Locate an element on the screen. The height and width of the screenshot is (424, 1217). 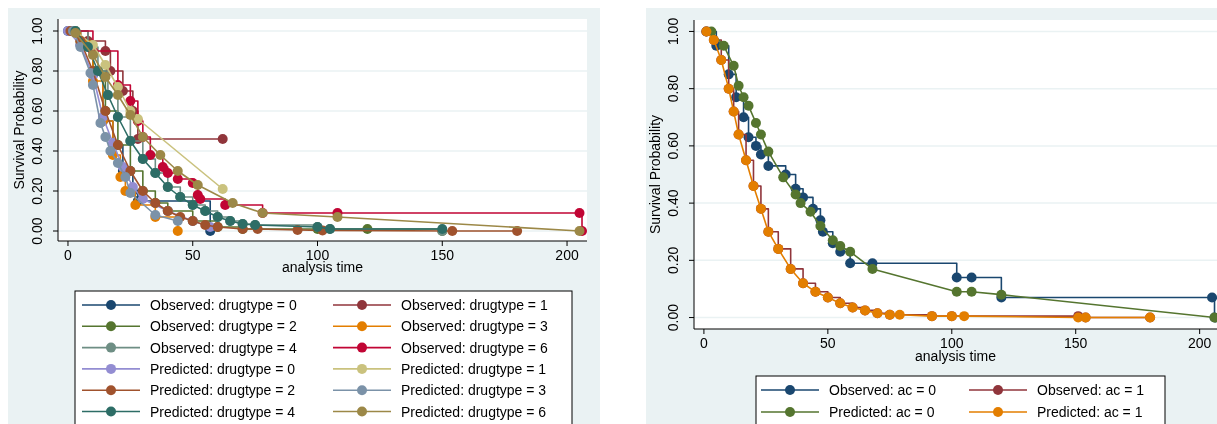
legend-label: Predicted: drugtype = 2 is located at coordinates (223, 390).